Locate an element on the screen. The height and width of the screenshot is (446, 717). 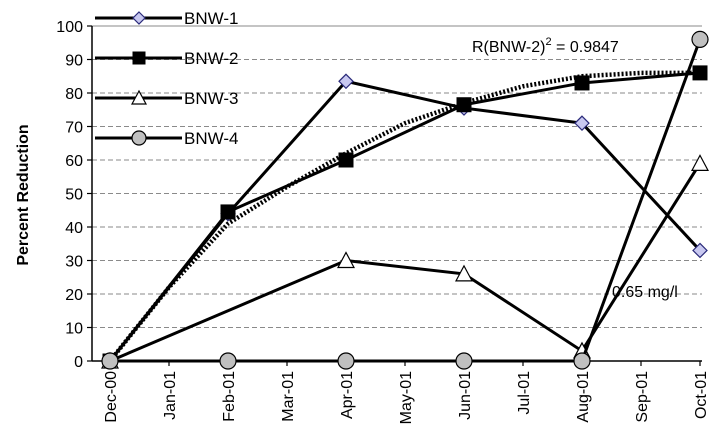
y-tick-label: 20 is located at coordinates (74, 295).